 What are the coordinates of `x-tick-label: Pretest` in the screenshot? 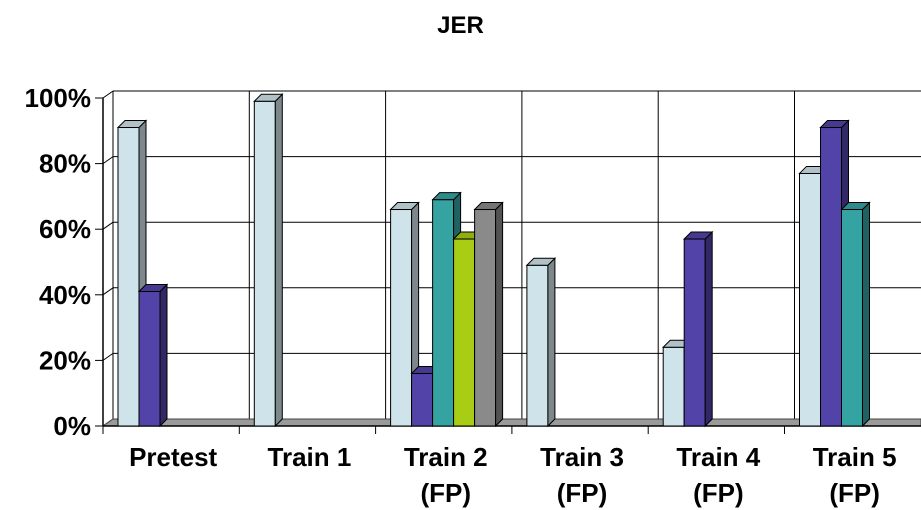 It's located at (173, 457).